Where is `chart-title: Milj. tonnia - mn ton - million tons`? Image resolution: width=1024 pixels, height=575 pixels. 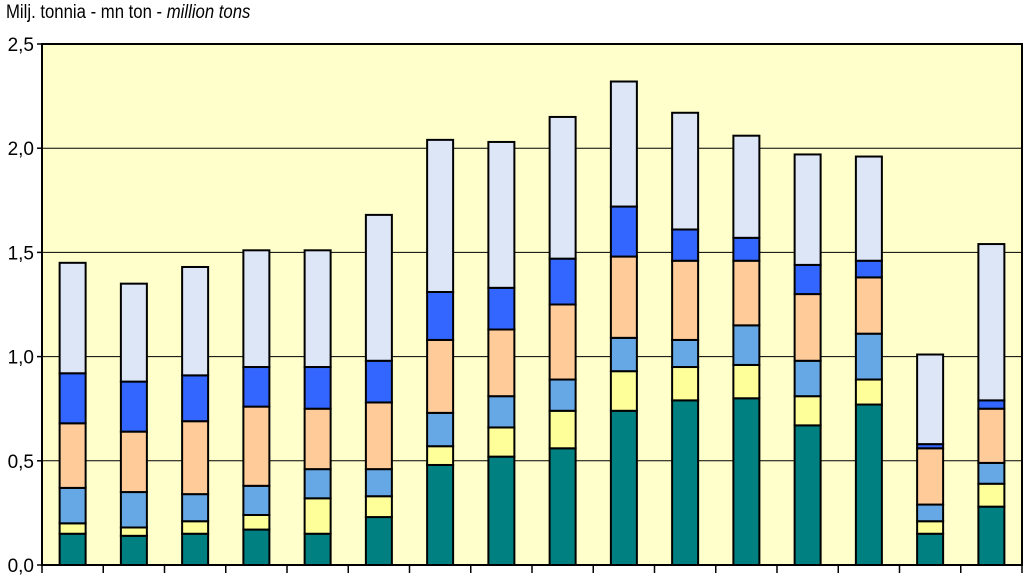 chart-title: Milj. tonnia - mn ton - million tons is located at coordinates (128, 13).